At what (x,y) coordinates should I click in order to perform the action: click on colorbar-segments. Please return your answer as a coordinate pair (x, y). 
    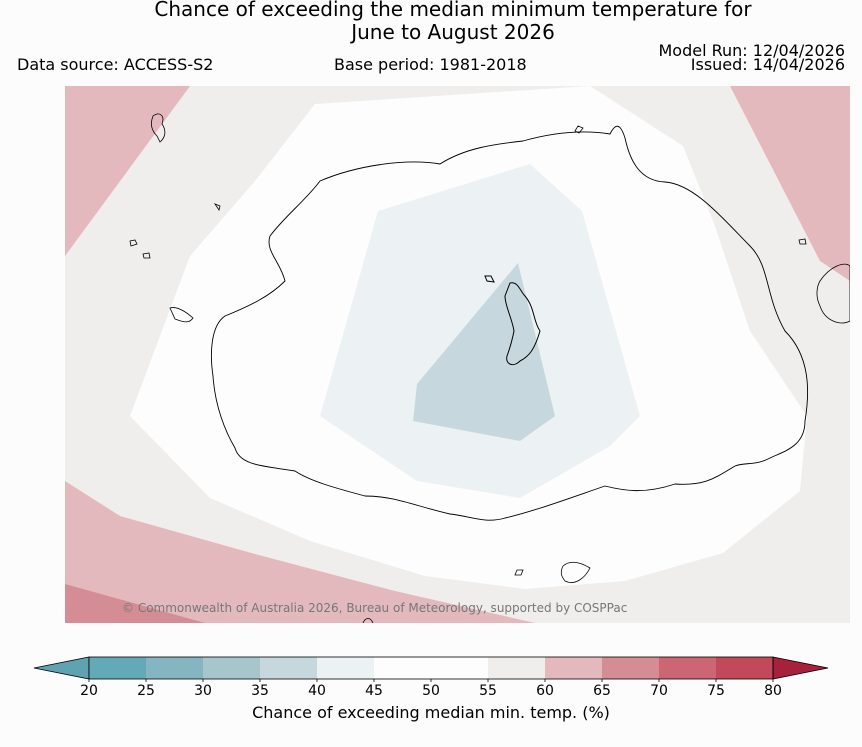
    Looking at the image, I should click on (431, 668).